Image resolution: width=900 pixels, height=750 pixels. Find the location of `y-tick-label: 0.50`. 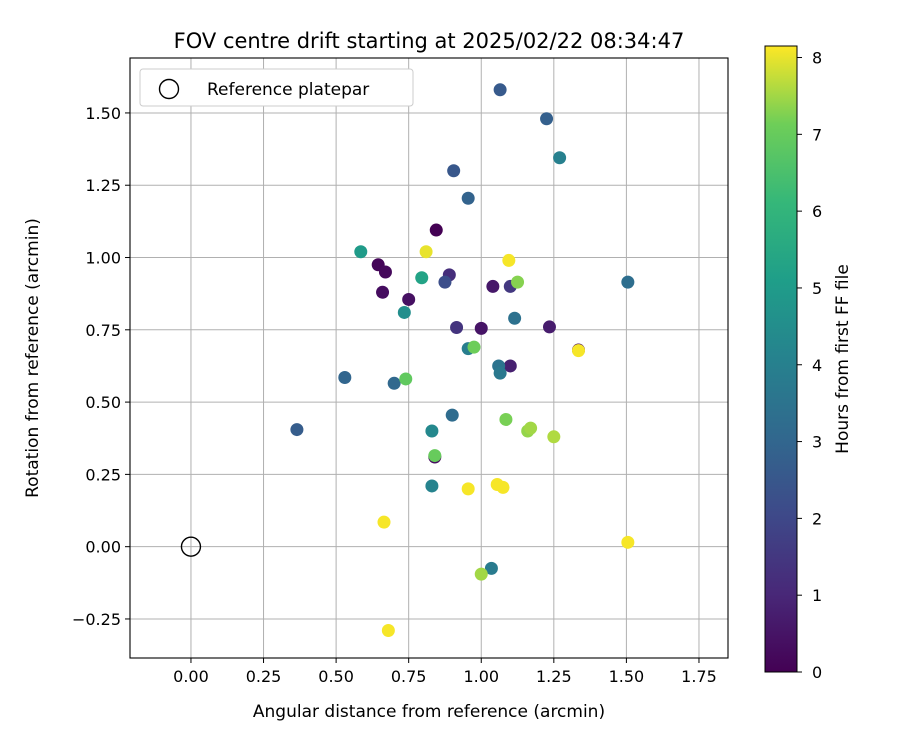

y-tick-label: 0.50 is located at coordinates (103, 402).